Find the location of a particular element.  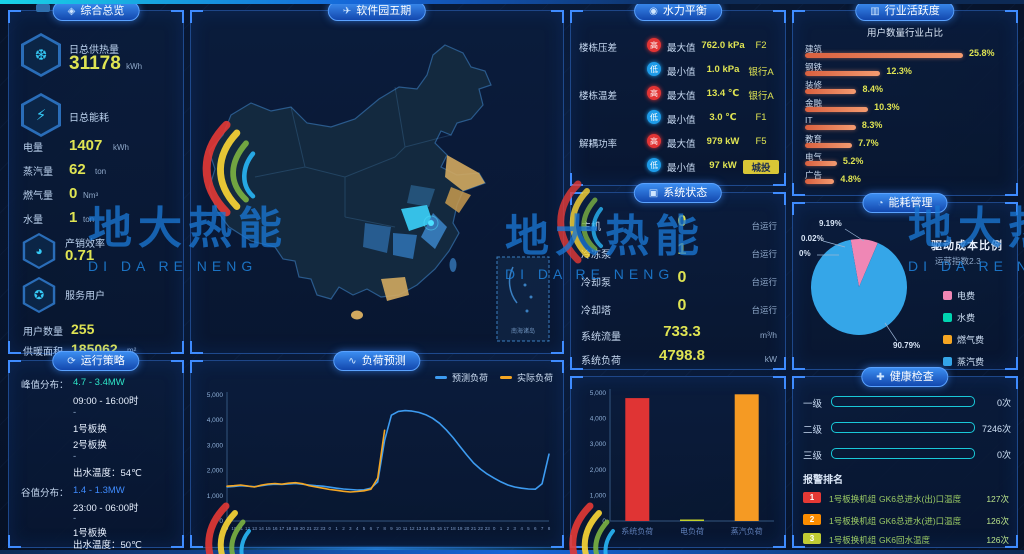

forecast-legend: 预测负荷 实际负荷 is located at coordinates (493, 377).